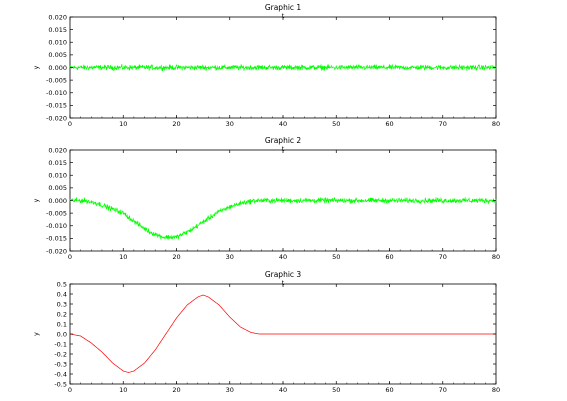 The image size is (567, 401). Describe the element at coordinates (60, 384) in the screenshot. I see `y-tick-label: -0.5` at that location.